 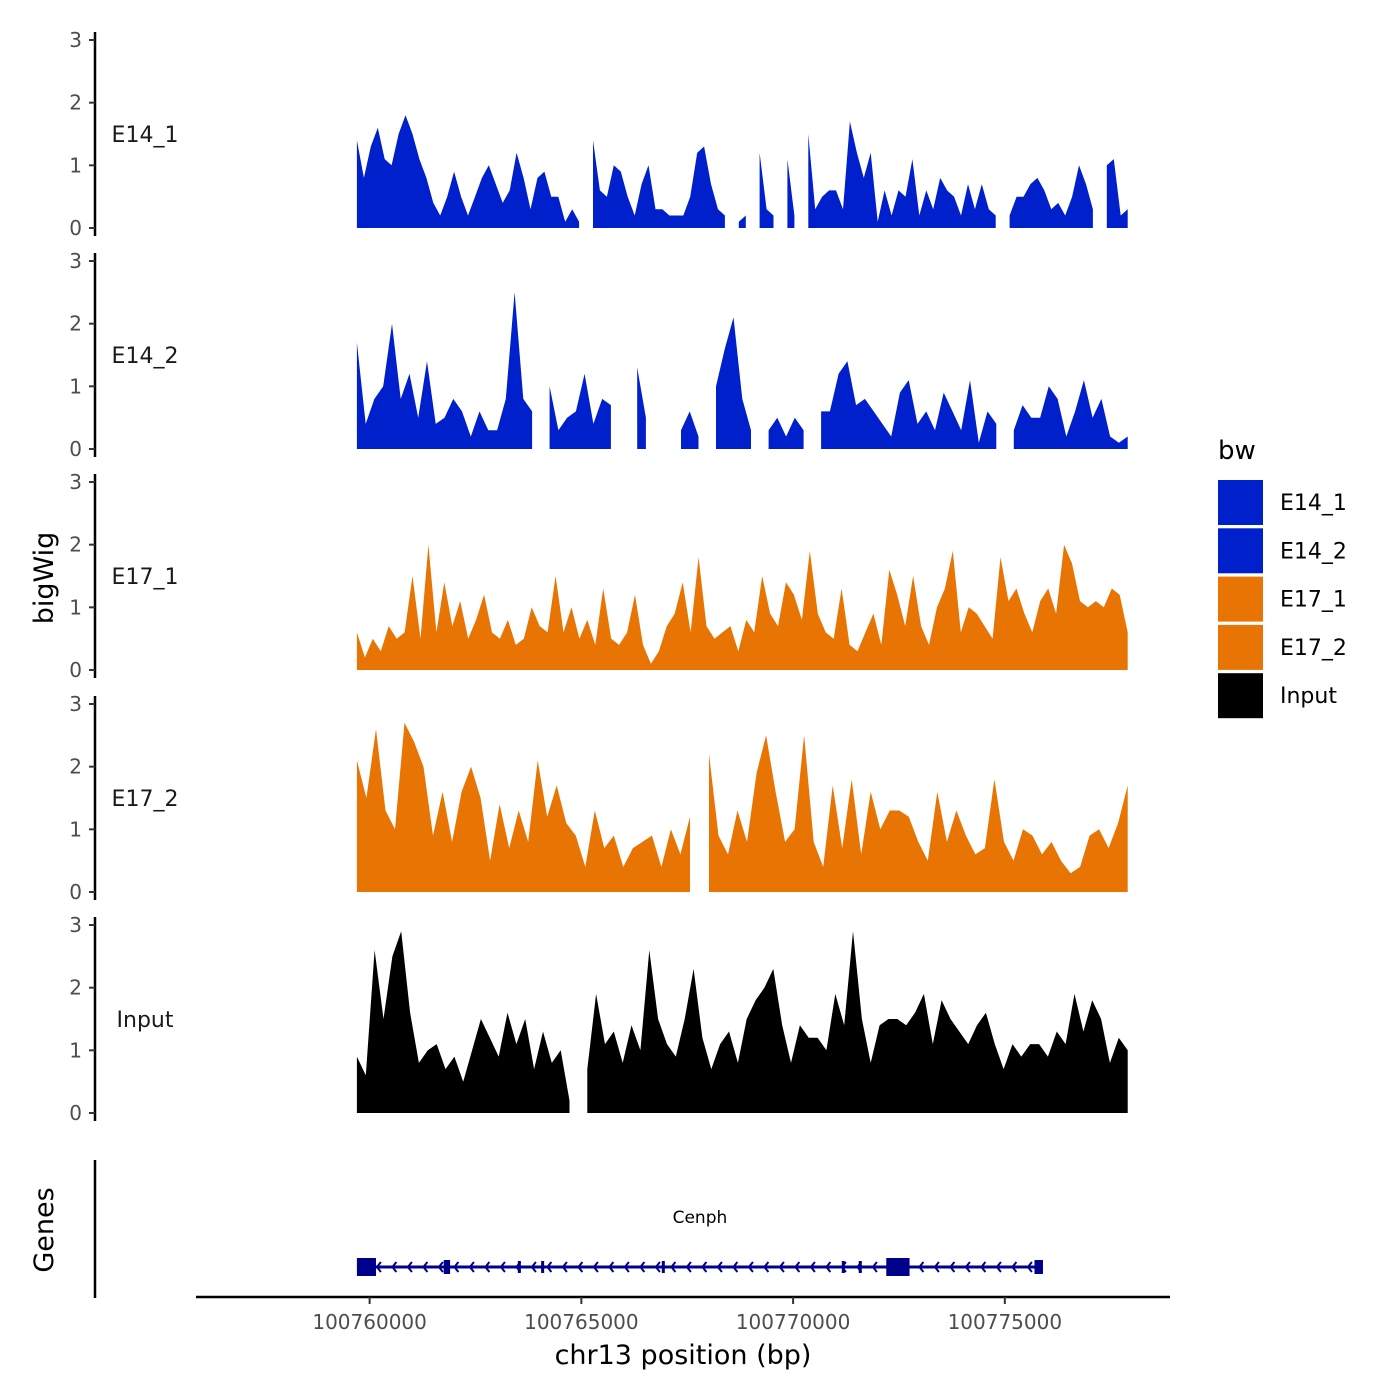 I want to click on track-Input: 0 1 2 3 Input, so click(x=598, y=1019).